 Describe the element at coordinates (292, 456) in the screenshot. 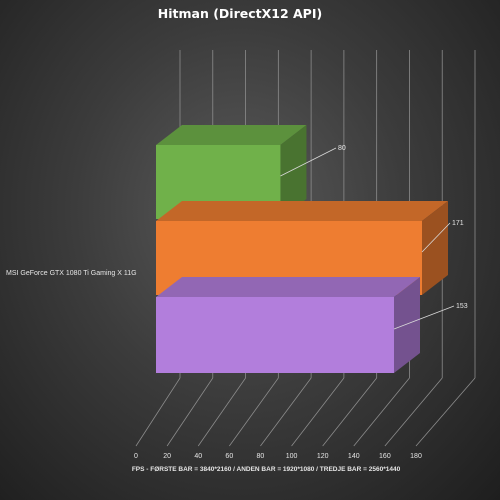

I see `x-tick-label: 100` at that location.